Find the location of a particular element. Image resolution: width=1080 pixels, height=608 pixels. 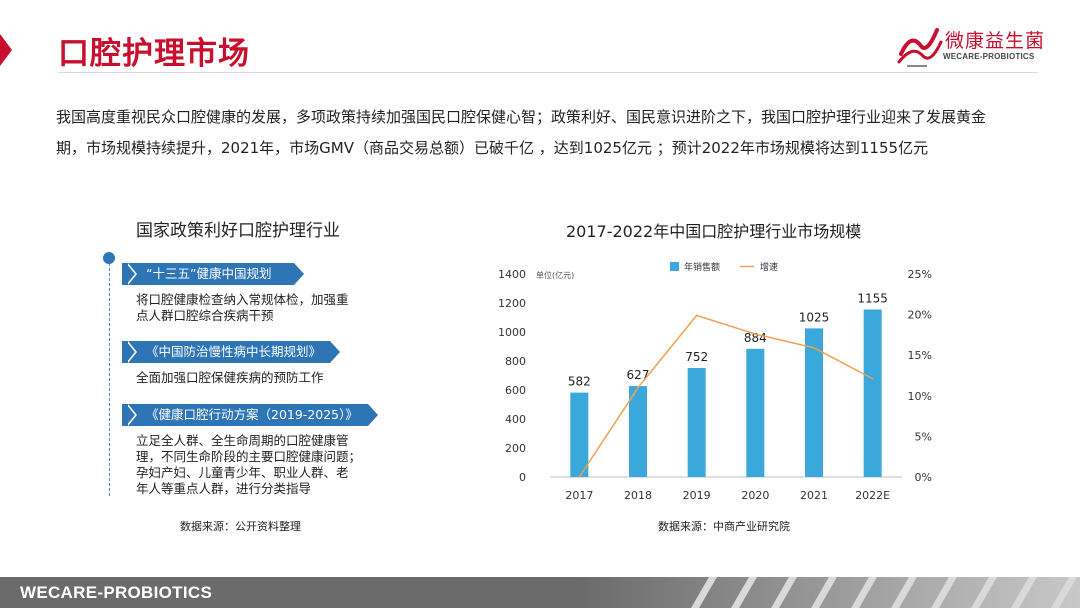

x-tick-label: 2021 is located at coordinates (814, 495).